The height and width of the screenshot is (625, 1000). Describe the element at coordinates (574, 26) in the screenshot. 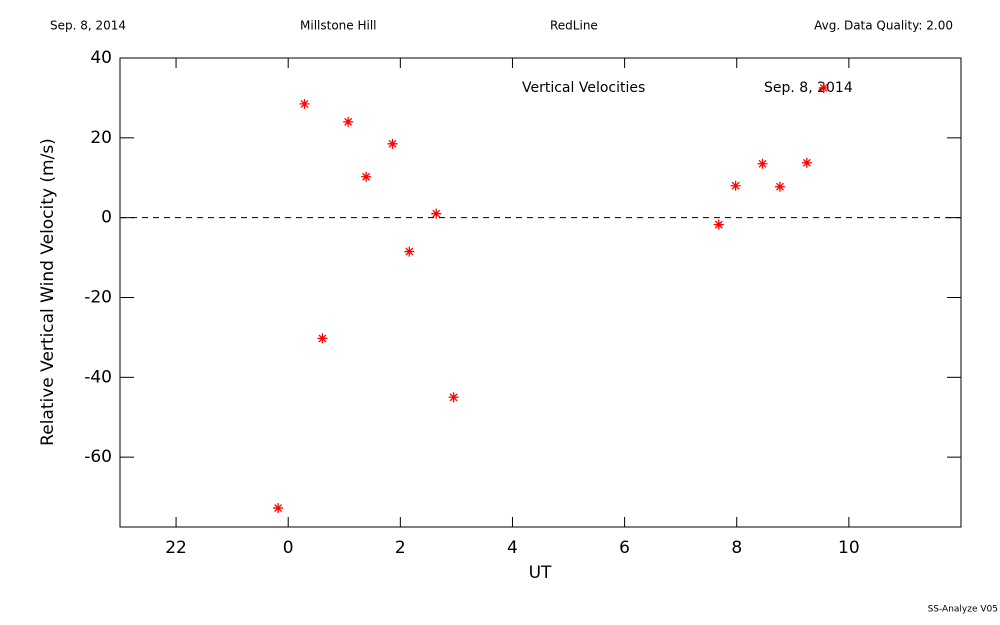

I see `header-instrument: RedLine` at that location.